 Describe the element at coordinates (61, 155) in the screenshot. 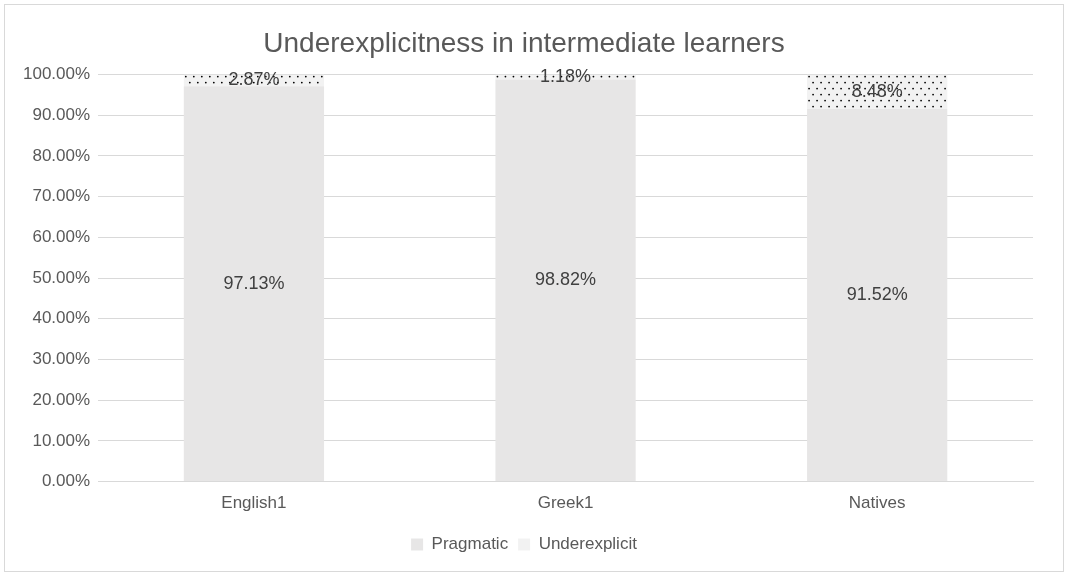

I see `y-tick-label: 80.00%` at that location.